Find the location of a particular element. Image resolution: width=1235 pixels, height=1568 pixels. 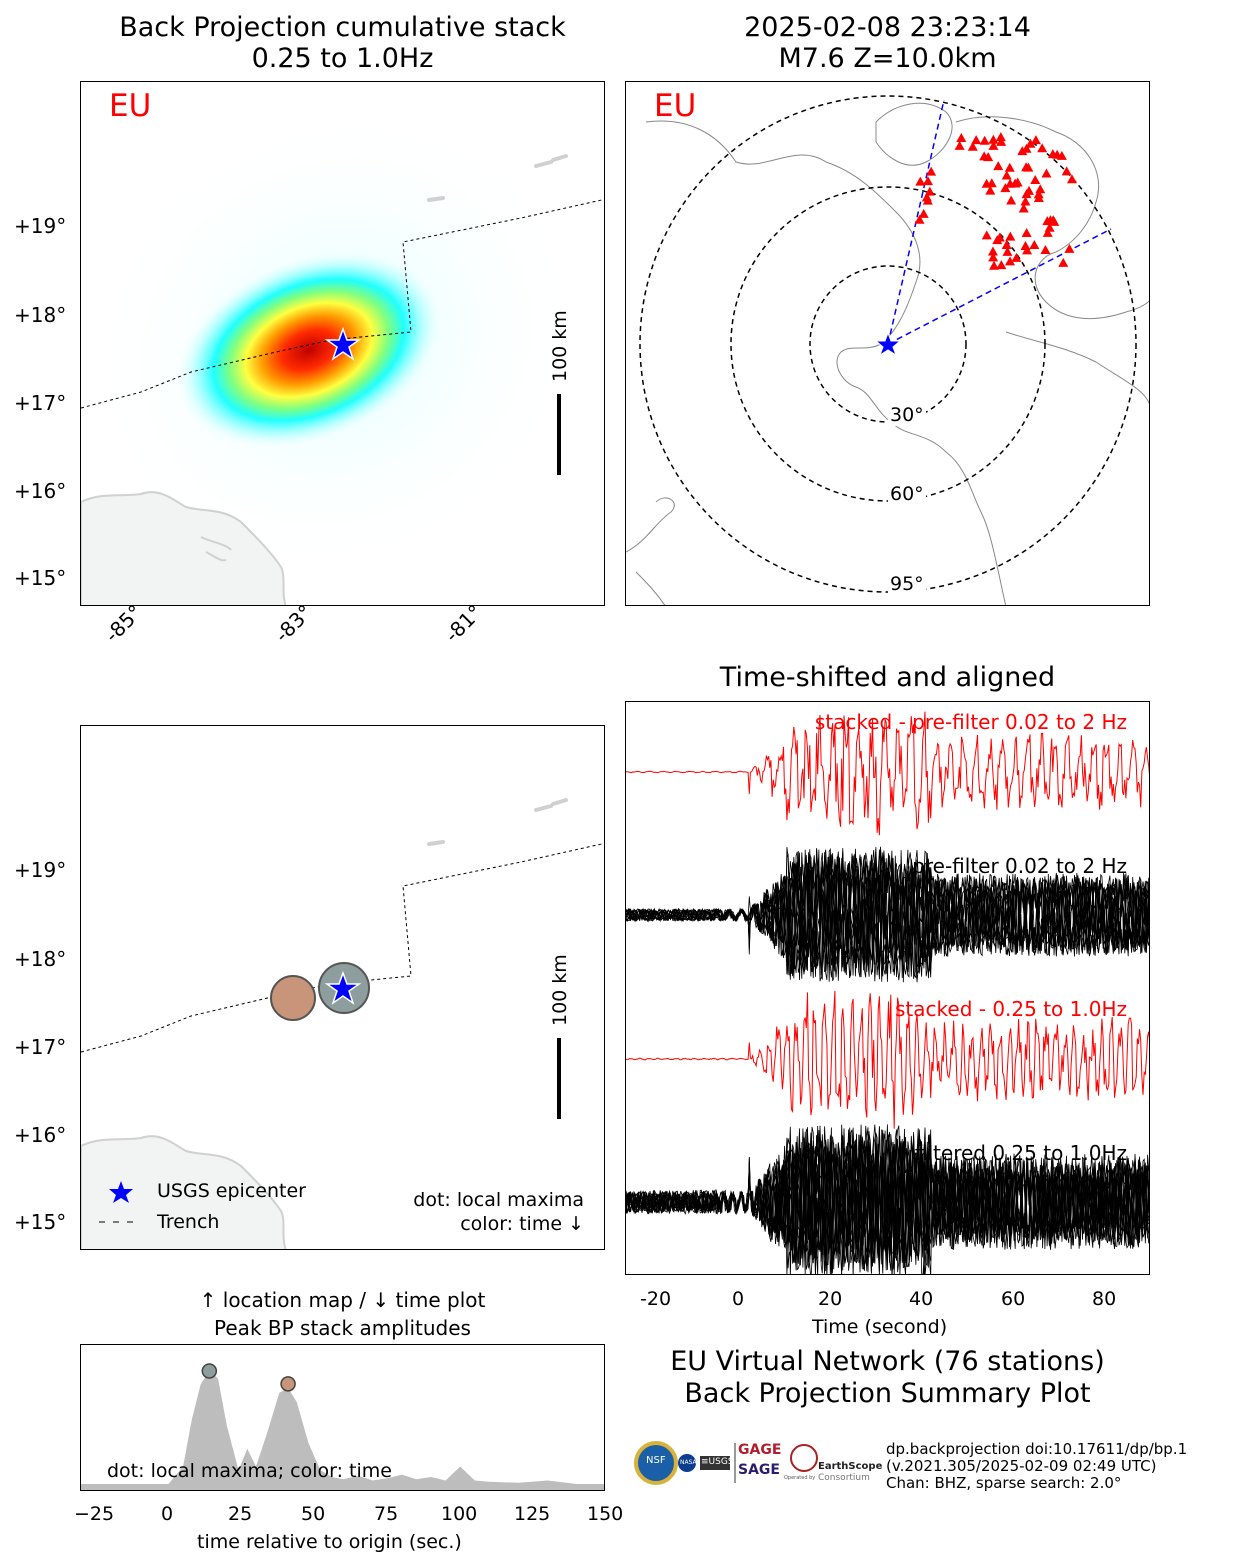

amp-xlabel: time relative to origin (sec.) is located at coordinates (329, 1542).